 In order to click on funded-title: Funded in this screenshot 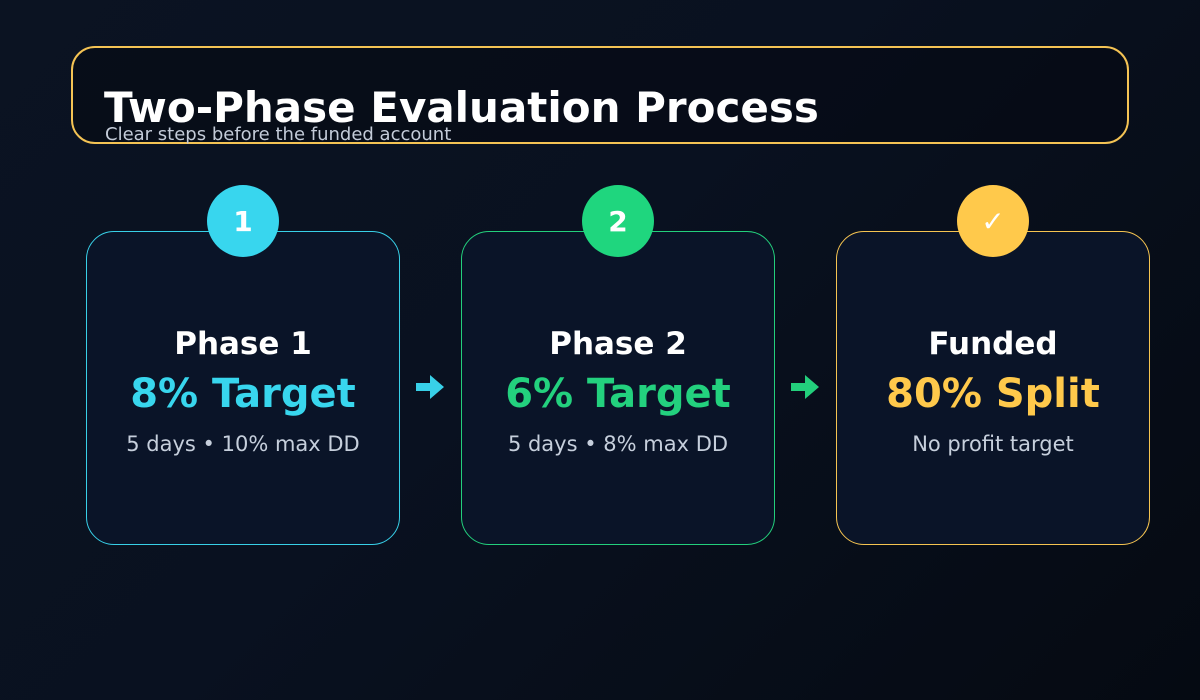, I will do `click(993, 344)`.